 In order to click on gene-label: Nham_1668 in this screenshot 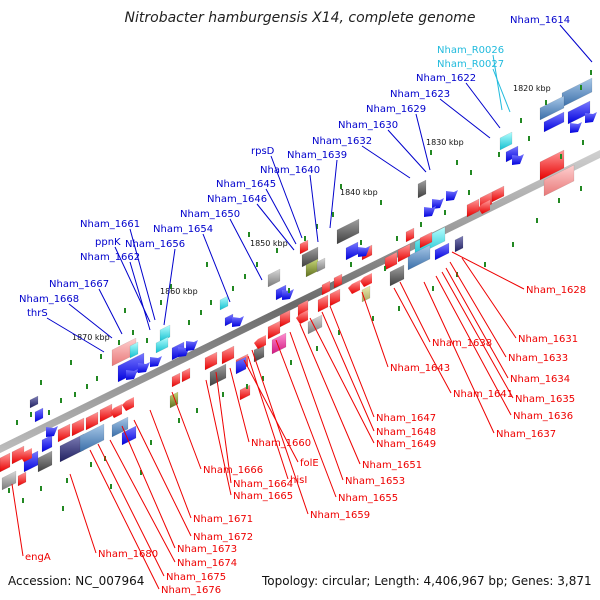, I will do `click(49, 299)`.